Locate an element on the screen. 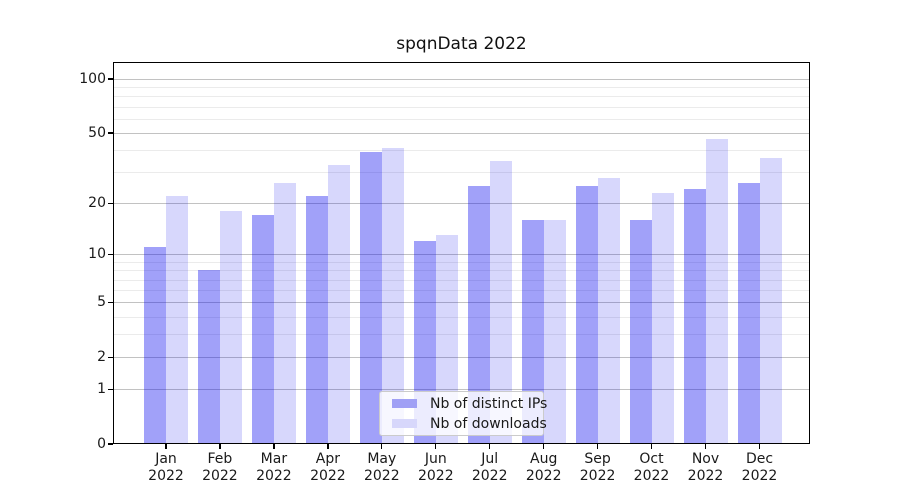 This screenshot has height=500, width=900. x-tick-month: Mar is located at coordinates (274, 459).